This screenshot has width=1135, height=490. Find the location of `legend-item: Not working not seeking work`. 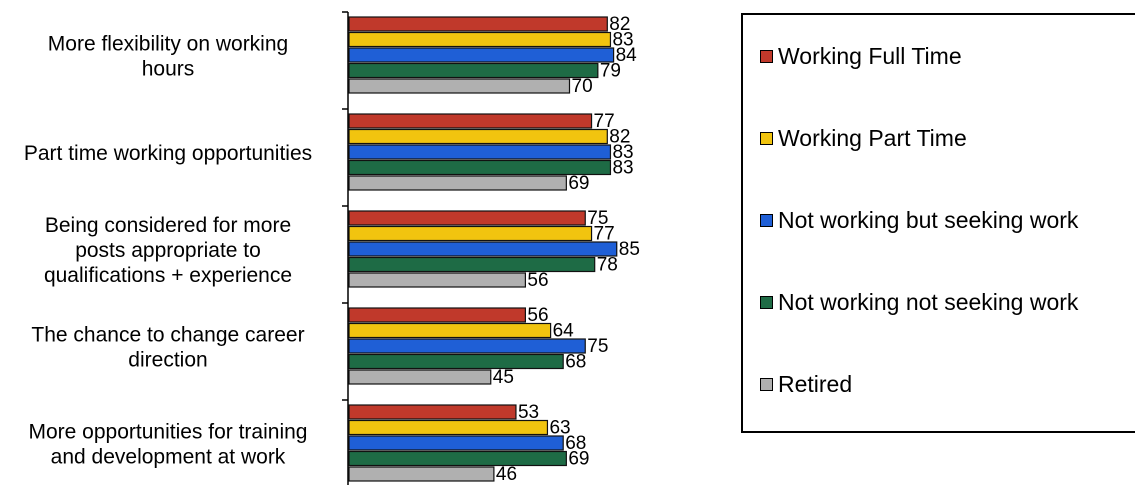

legend-item: Not working not seeking work is located at coordinates (919, 302).